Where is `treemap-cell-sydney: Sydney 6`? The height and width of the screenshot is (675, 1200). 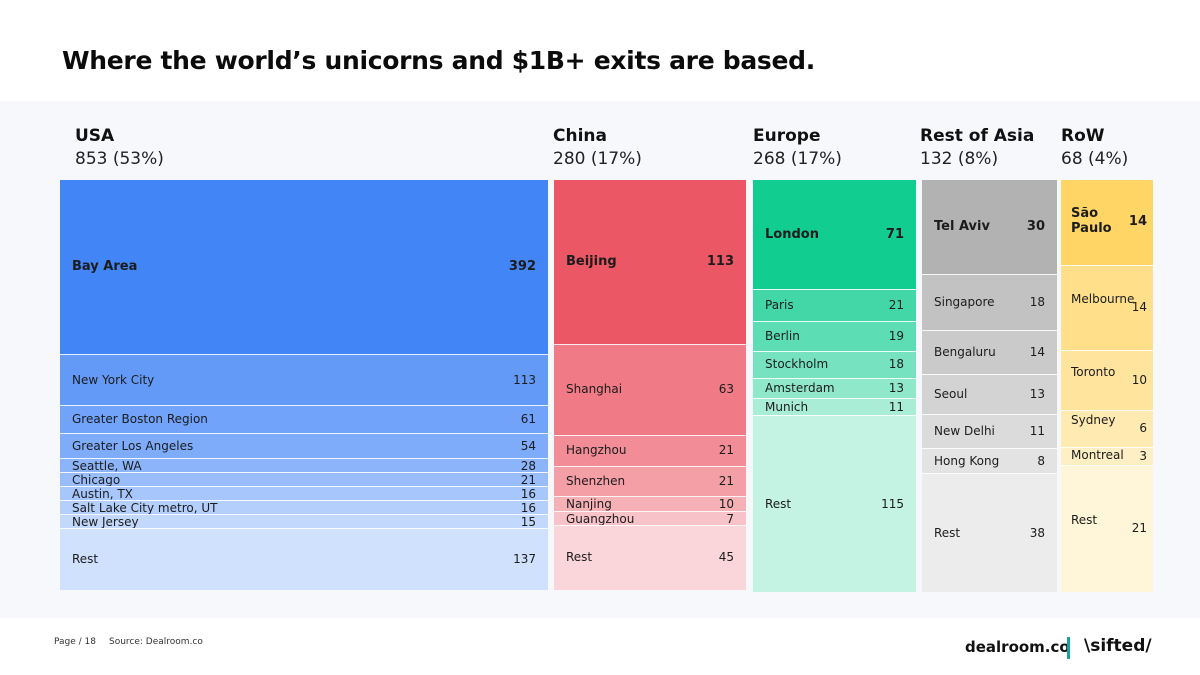
treemap-cell-sydney: Sydney 6 is located at coordinates (1107, 428).